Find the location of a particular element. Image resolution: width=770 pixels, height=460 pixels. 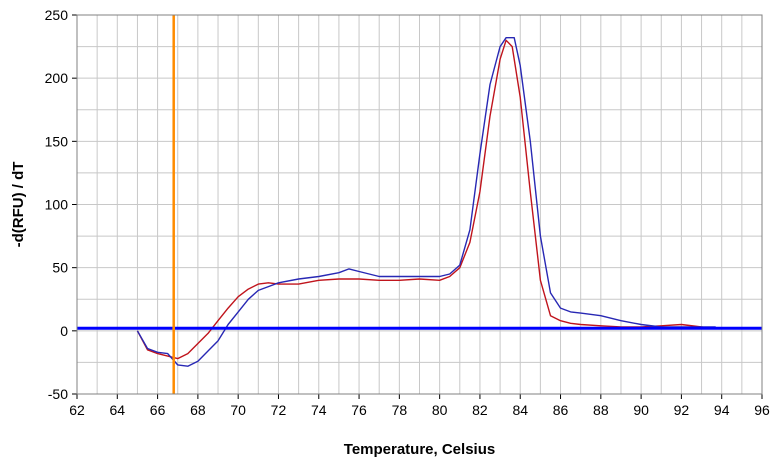

x-tick-label: 68 is located at coordinates (198, 410).